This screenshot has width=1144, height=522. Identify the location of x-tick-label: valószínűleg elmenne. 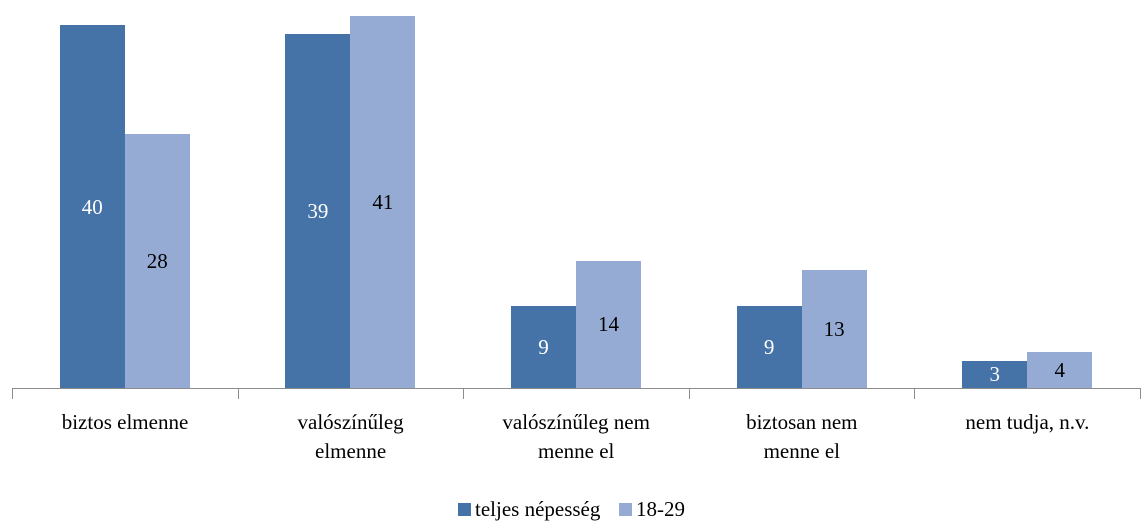
(350, 436).